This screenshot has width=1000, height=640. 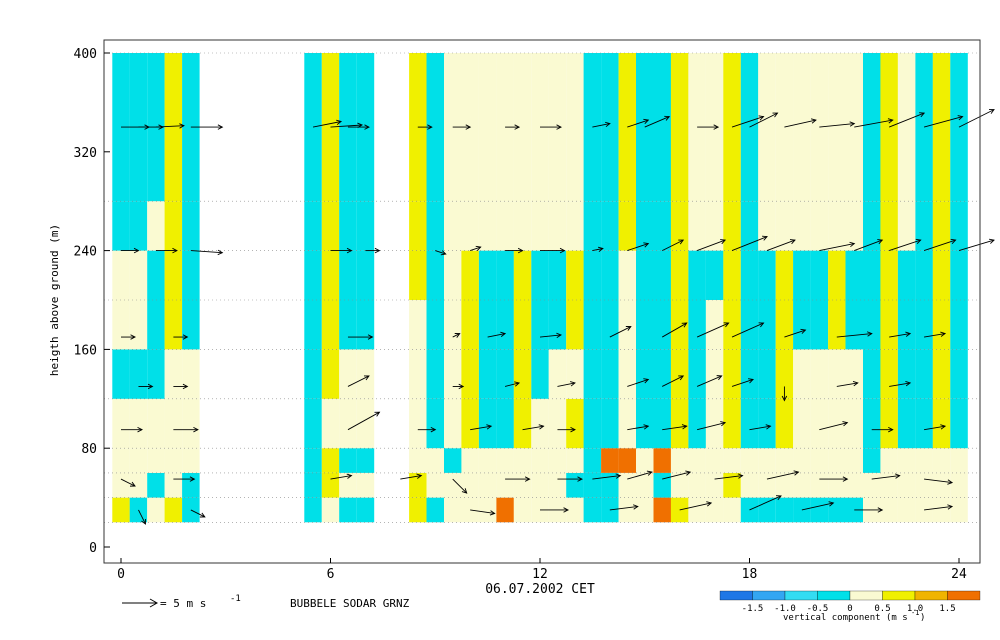 What do you see at coordinates (154, 603) in the screenshot?
I see `wind-scale-arrowhead` at bounding box center [154, 603].